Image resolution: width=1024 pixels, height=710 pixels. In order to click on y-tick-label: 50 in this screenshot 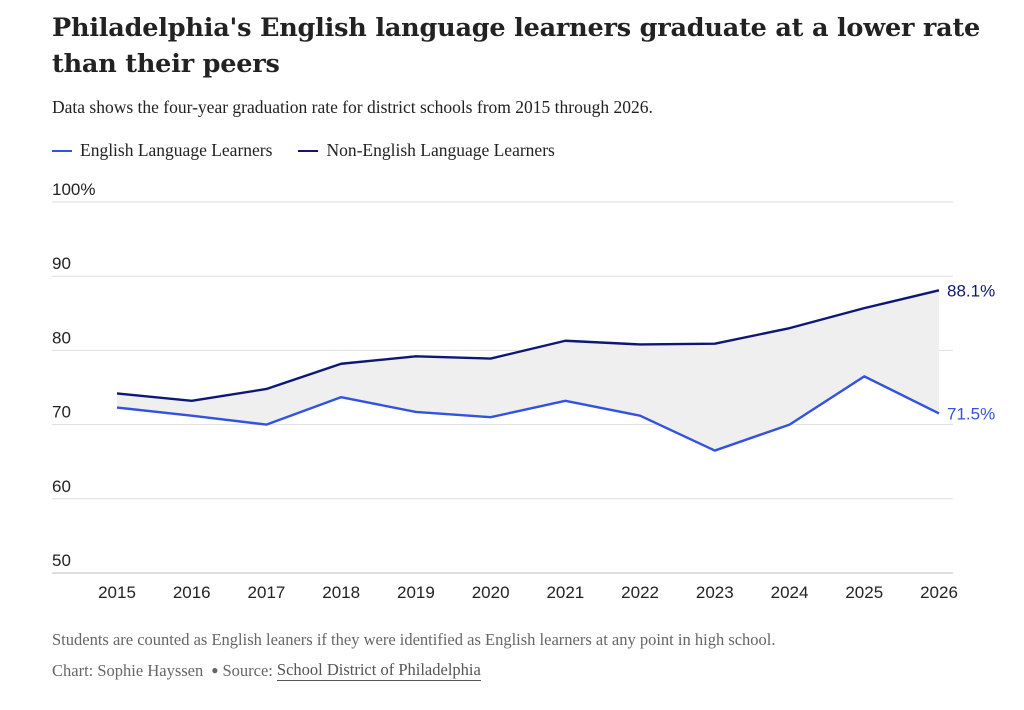, I will do `click(61, 560)`.